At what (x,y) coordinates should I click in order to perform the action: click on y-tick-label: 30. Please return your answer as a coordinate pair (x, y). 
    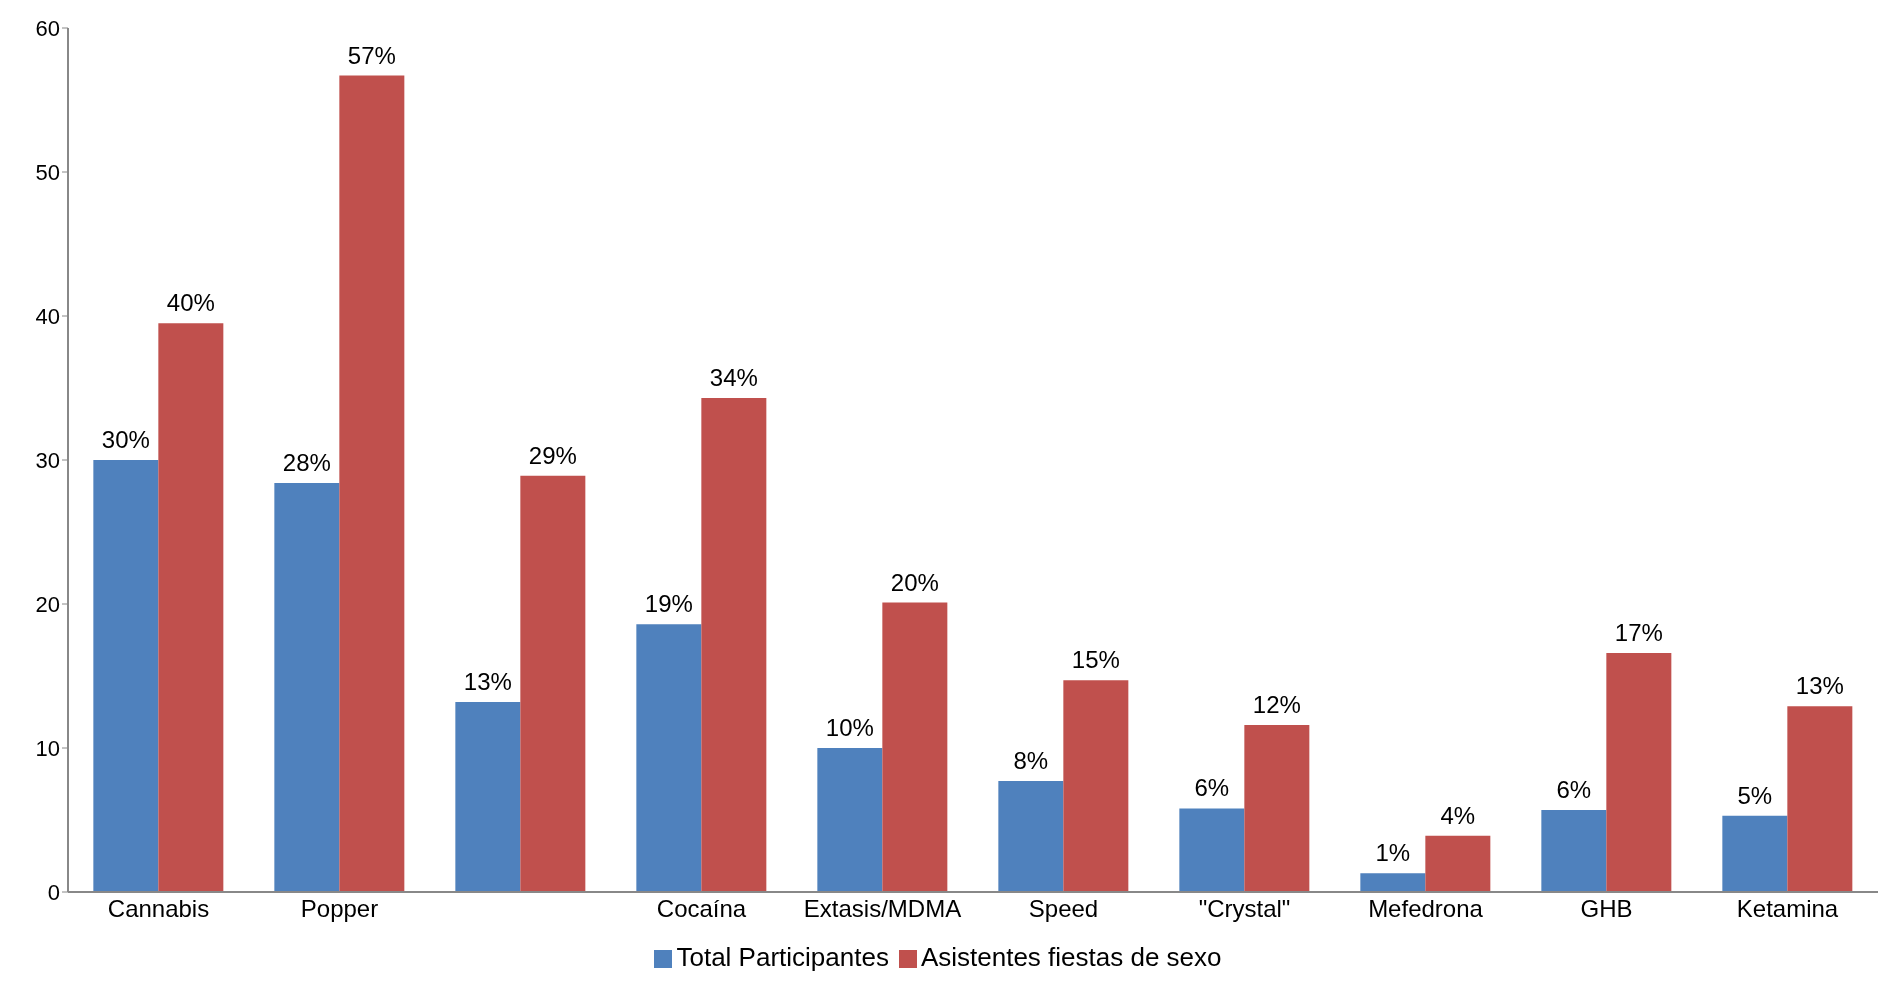
    Looking at the image, I should click on (47, 460).